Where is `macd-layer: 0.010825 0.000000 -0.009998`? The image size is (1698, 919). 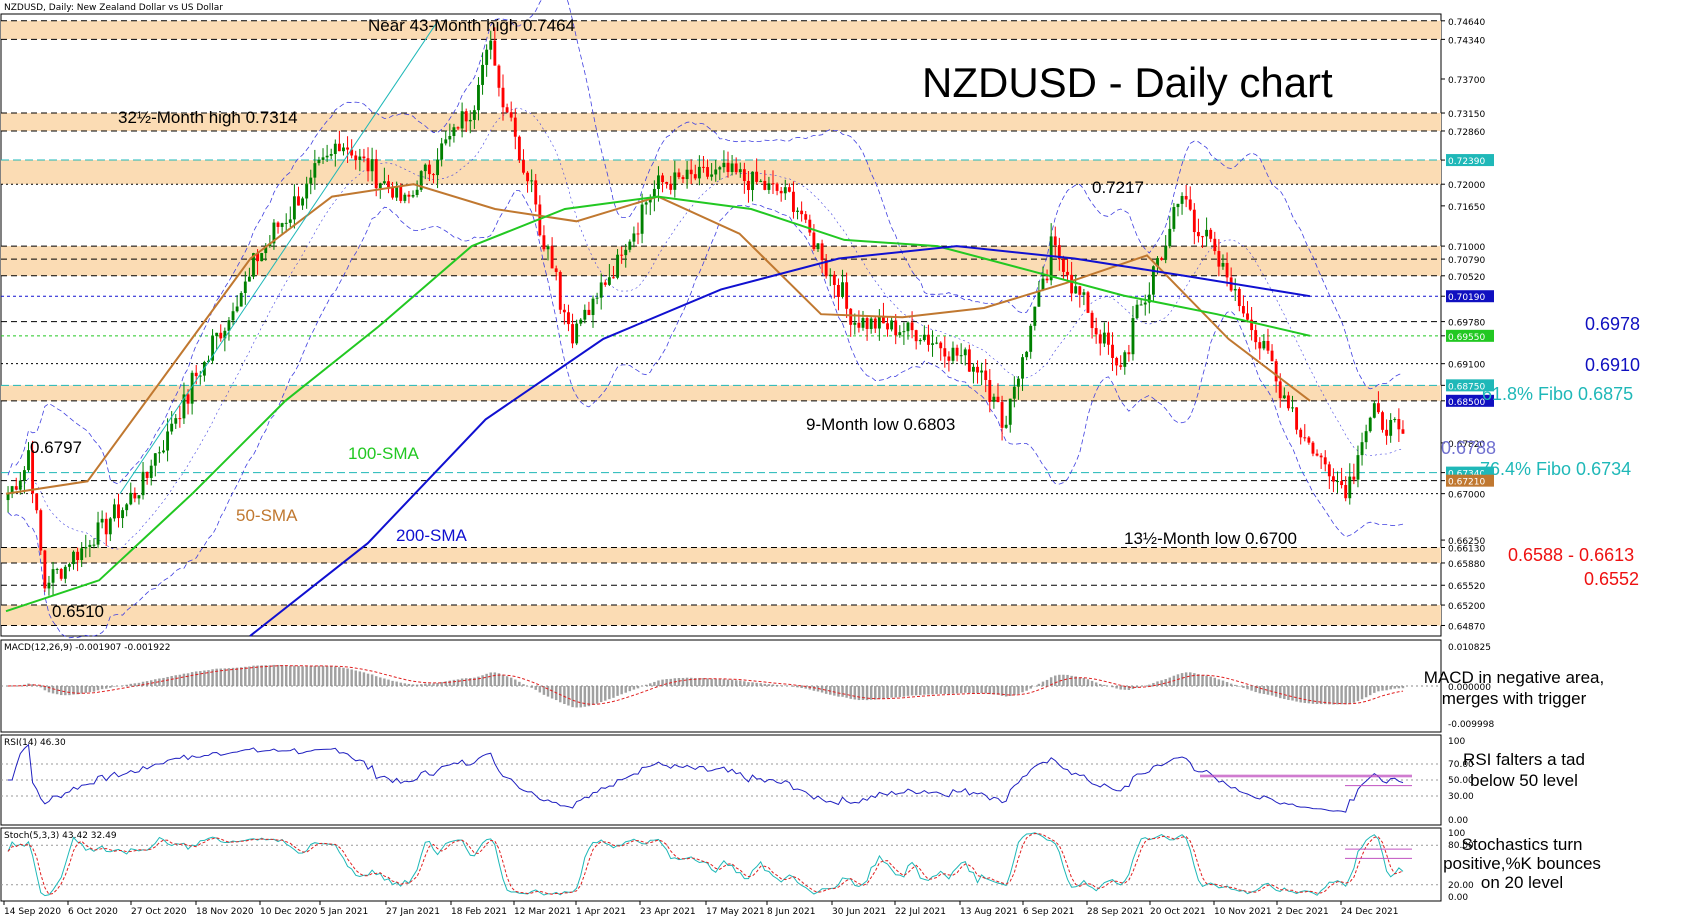
macd-layer: 0.010825 0.000000 -0.009998 is located at coordinates (747, 686).